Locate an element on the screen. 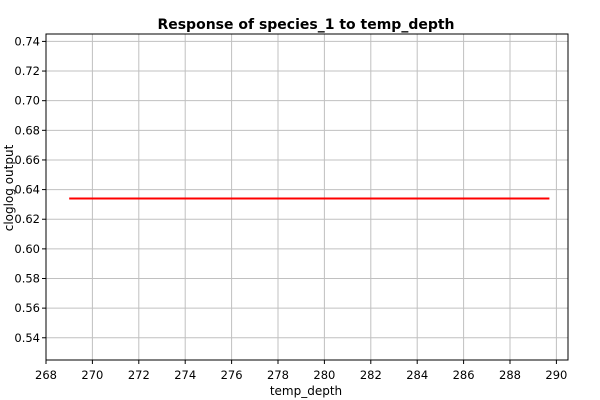 The height and width of the screenshot is (400, 600). y-tick-label: 0.68 is located at coordinates (27, 130).